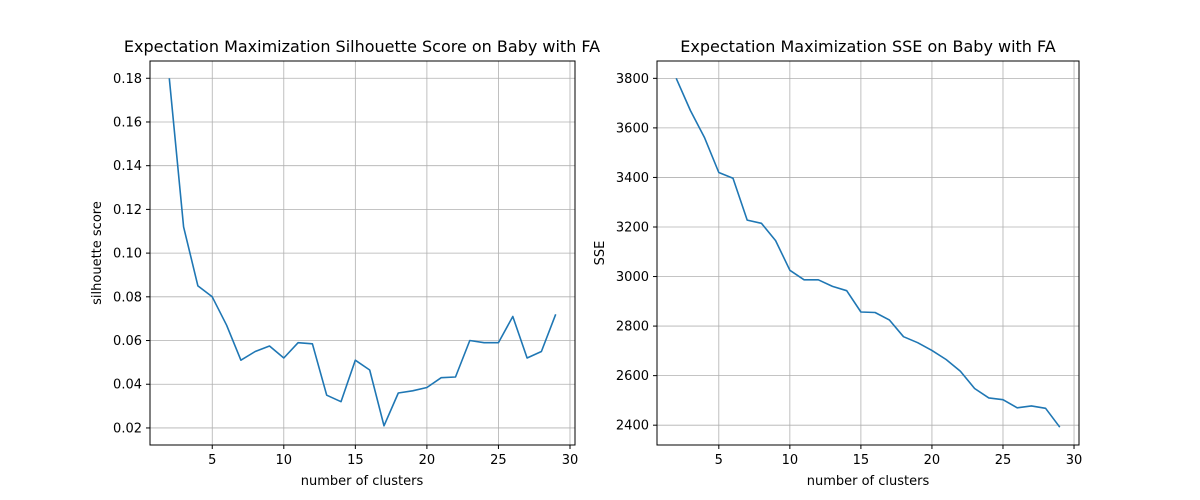 This screenshot has width=1200, height=500. I want to click on y-tick-label: 3400, so click(632, 178).